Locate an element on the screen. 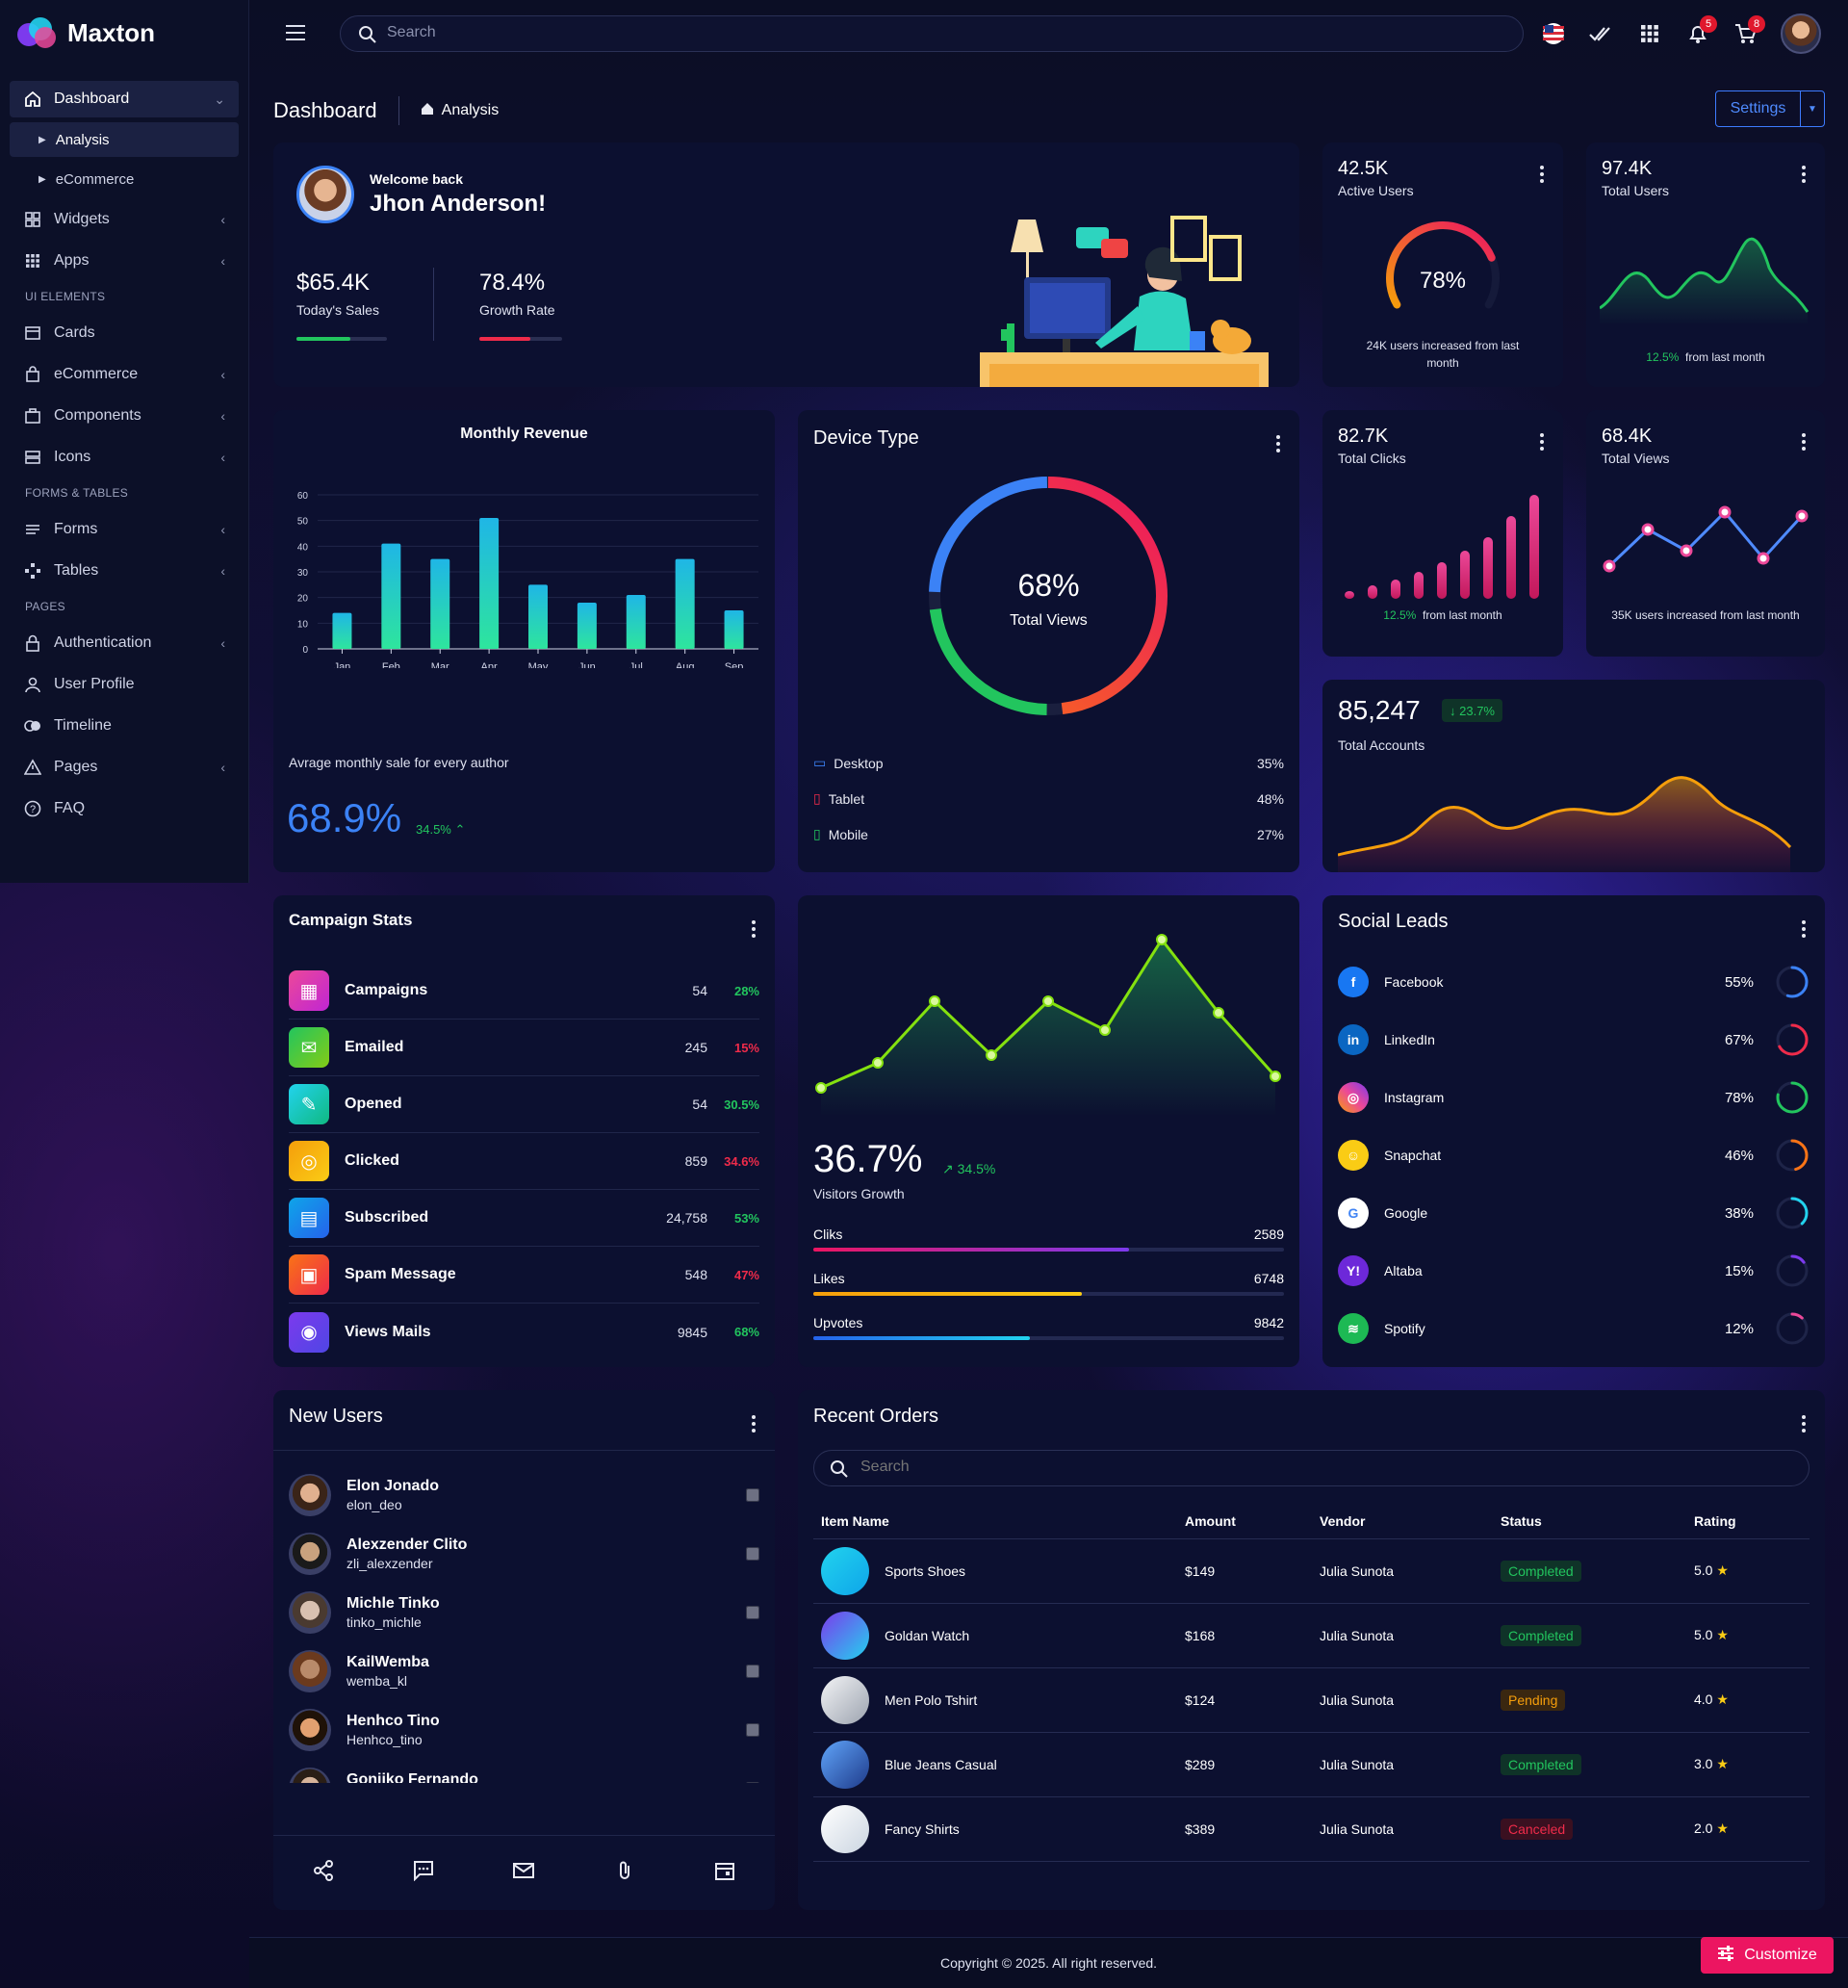  sidebar-item-ecommerce: eCommerce ‹ is located at coordinates (124, 375).